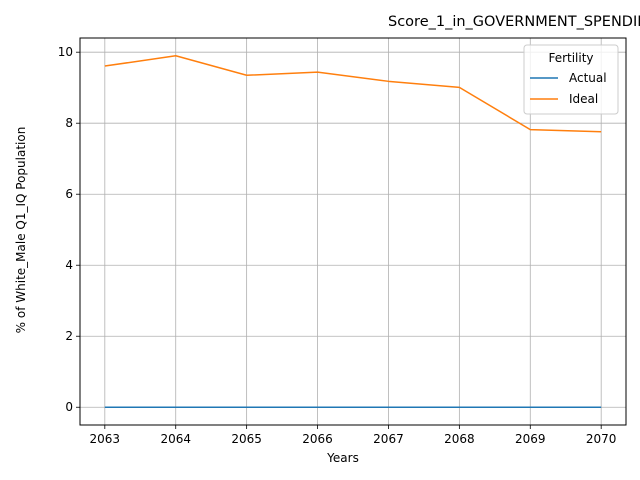  I want to click on x-axis-label: Years, so click(342, 458).